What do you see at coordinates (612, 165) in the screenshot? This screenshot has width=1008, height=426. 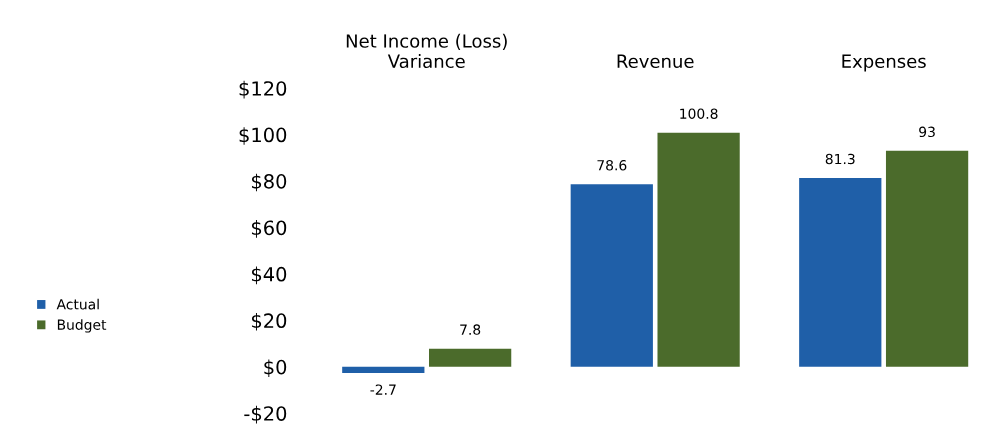 I see `data-label: 78.6` at bounding box center [612, 165].